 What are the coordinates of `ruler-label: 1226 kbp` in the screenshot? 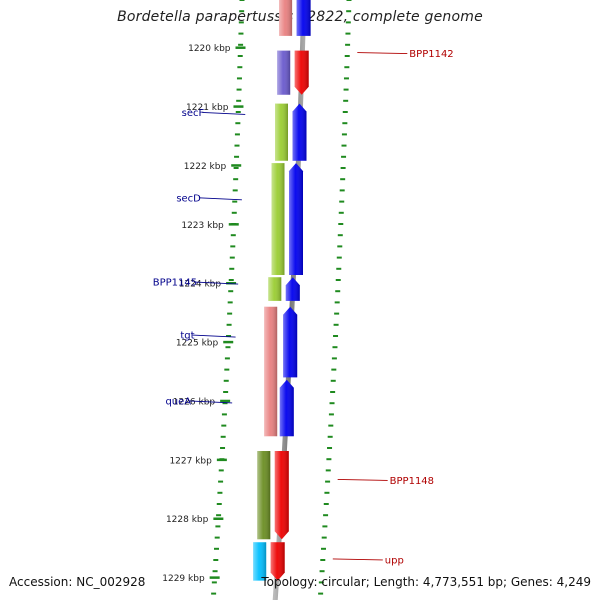 It's located at (194, 402).